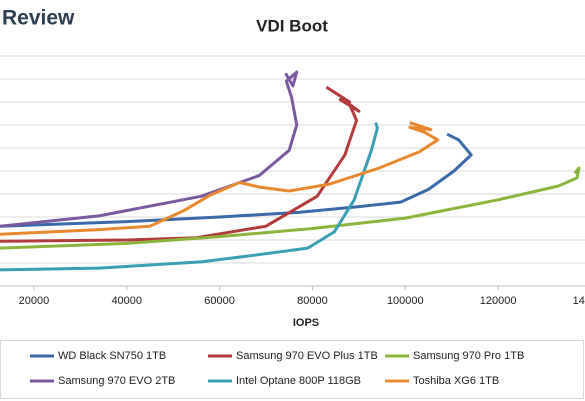 The image size is (585, 401). I want to click on legend-label: Samsung 970 EVO 2TB, so click(116, 381).